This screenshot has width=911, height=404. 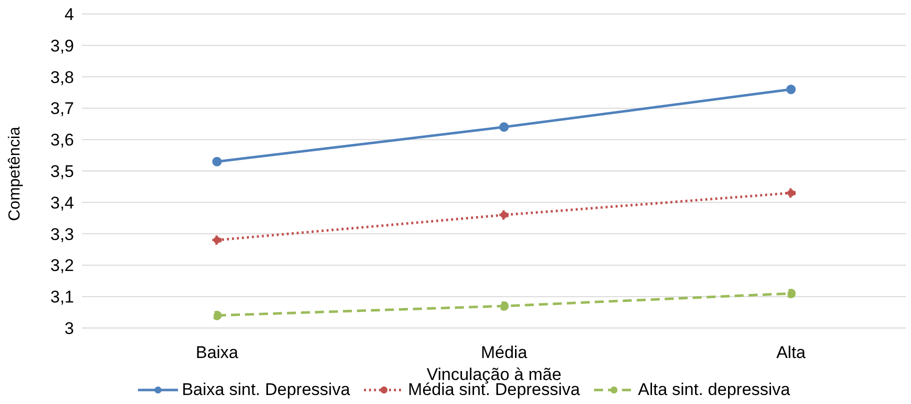 I want to click on legend-label: Baixa sint. Depressiva, so click(x=265, y=390).